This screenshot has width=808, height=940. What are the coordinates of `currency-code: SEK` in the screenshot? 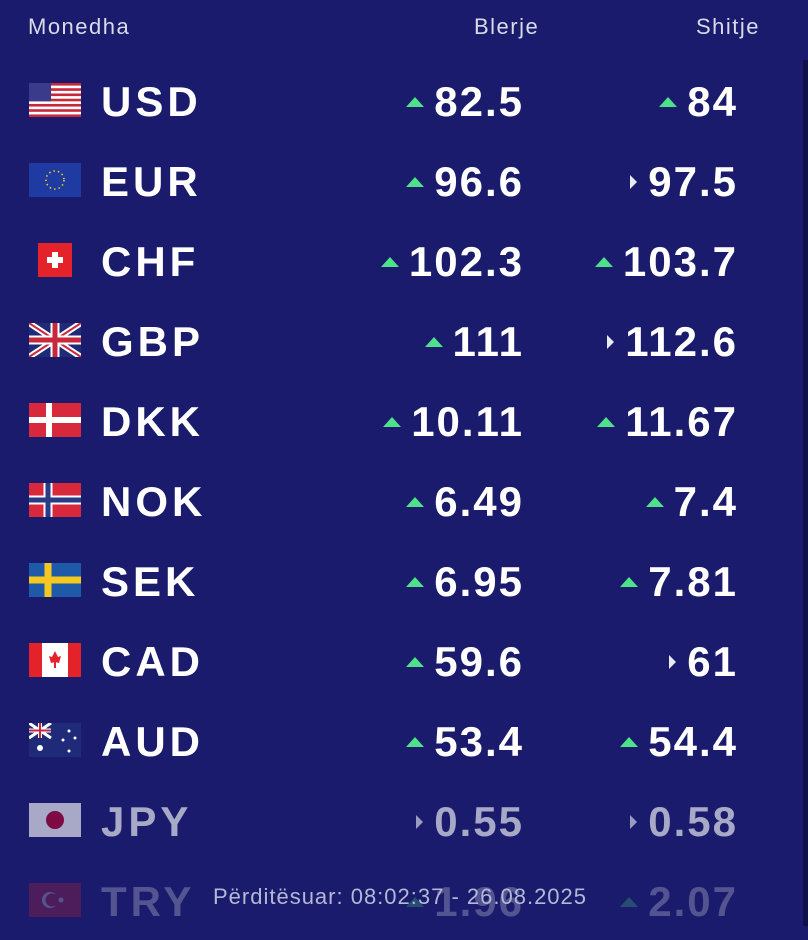 It's located at (150, 581).